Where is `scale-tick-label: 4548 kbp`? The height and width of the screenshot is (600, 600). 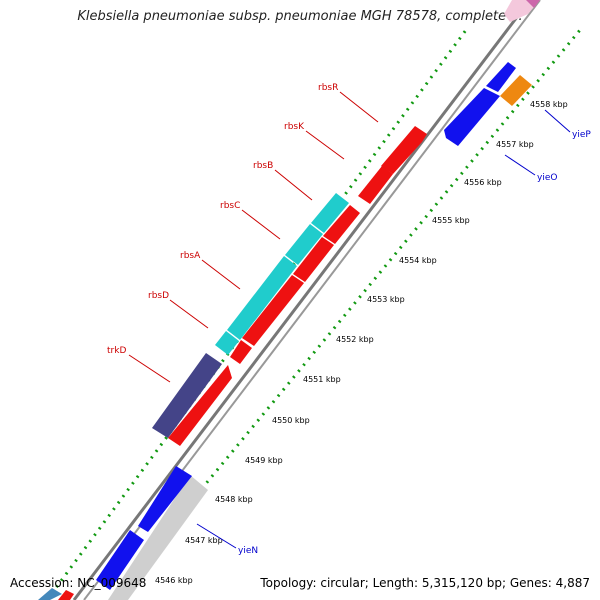
scale-tick-label: 4548 kbp is located at coordinates (234, 499).